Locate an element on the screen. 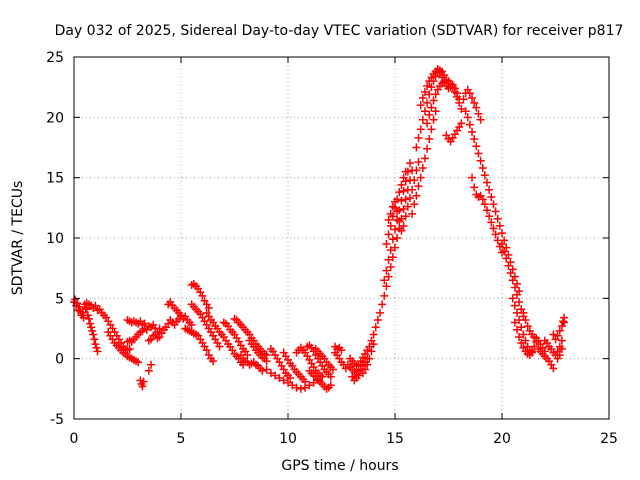  y-axis-label: SDTVAR / TECUs is located at coordinates (18, 238).